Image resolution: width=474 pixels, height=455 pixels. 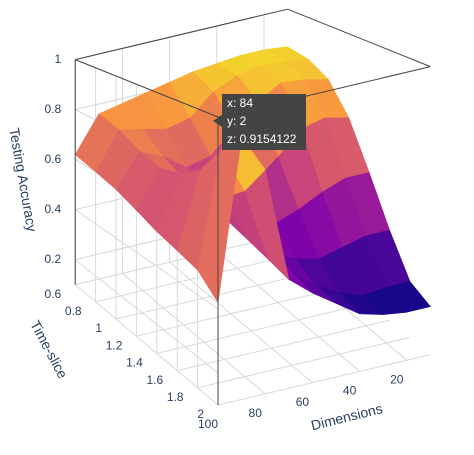 What do you see at coordinates (49, 350) in the screenshot?
I see `y-axis-title: Time-slice` at bounding box center [49, 350].